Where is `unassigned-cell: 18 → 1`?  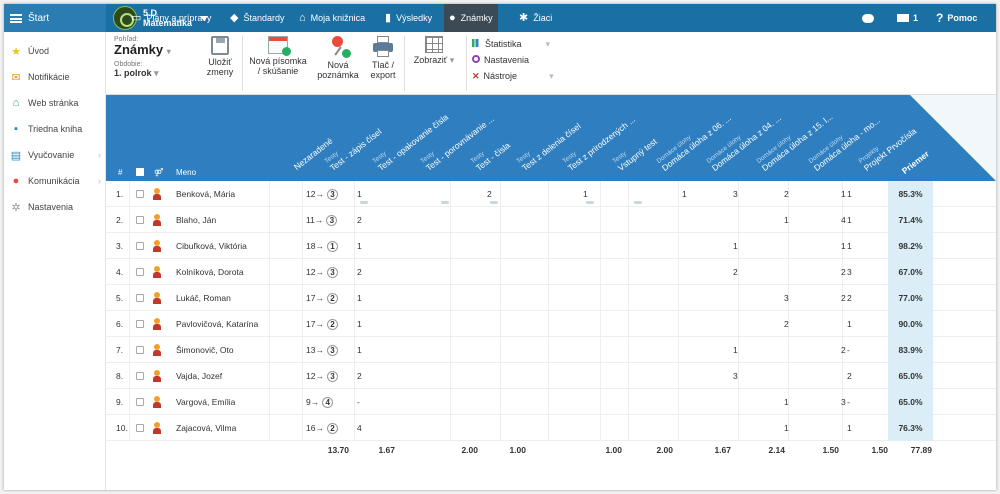
unassigned-cell: 18 → 1 is located at coordinates (322, 246).